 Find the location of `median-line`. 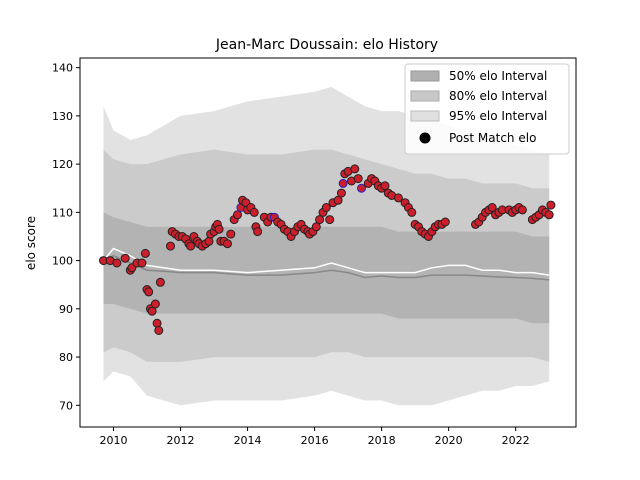

median-line is located at coordinates (326, 267).